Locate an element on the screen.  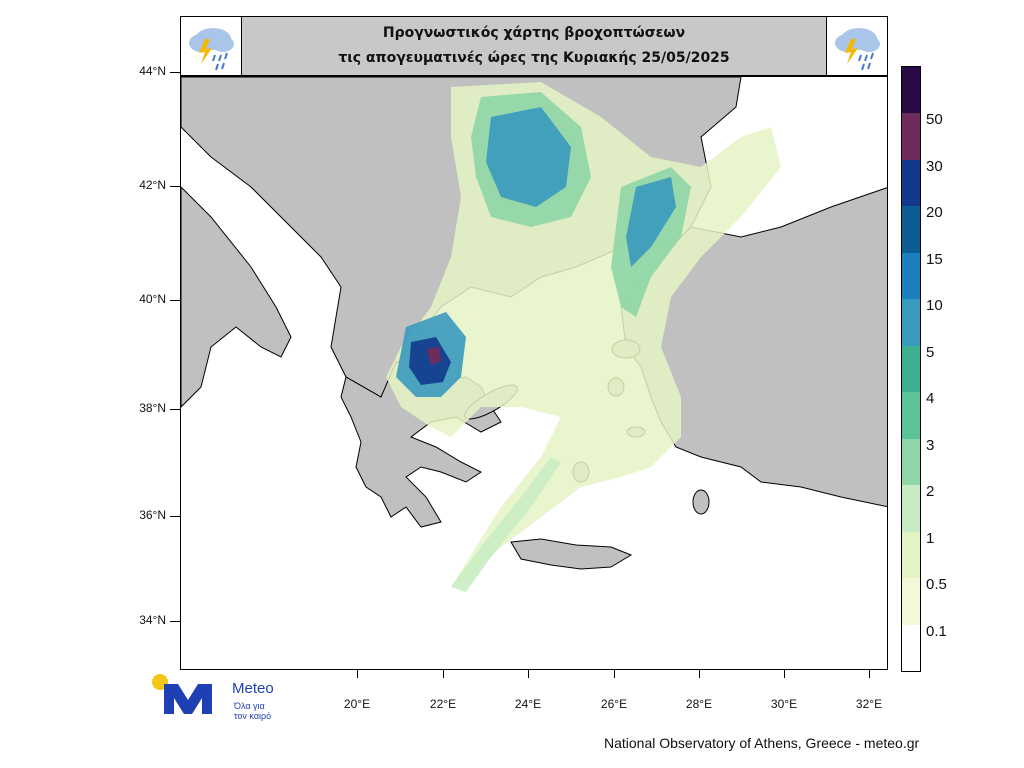
lon-label-20: 20°E is located at coordinates (357, 704).